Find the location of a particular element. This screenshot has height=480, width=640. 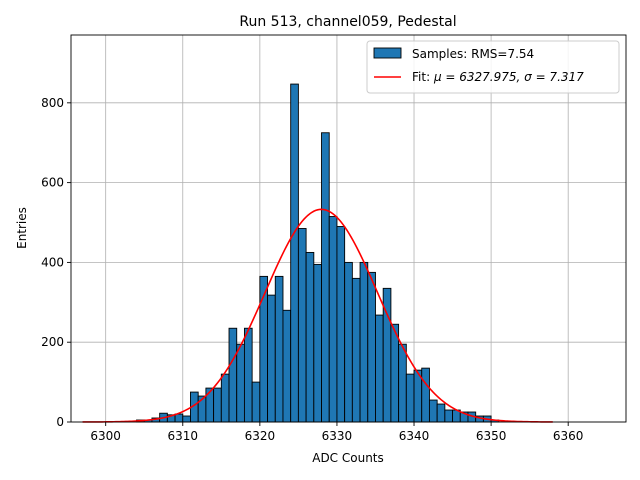

x-tick-label: 6320 is located at coordinates (260, 436).